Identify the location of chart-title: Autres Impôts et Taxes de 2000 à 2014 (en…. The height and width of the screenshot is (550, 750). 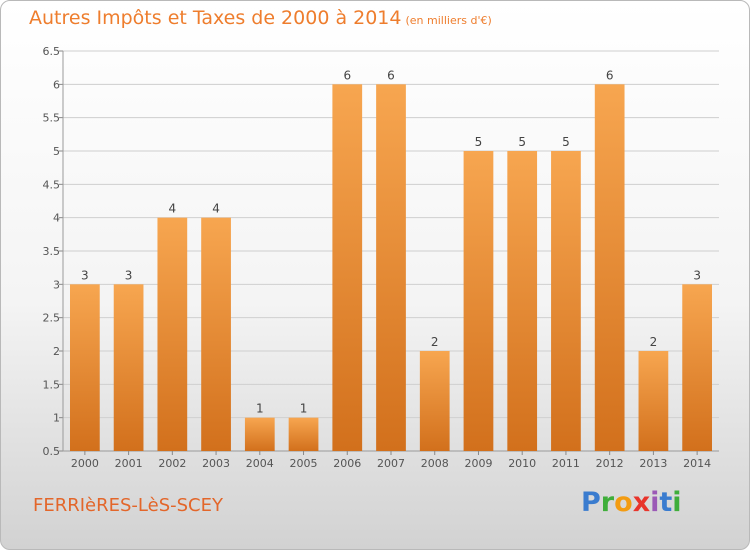
(260, 18).